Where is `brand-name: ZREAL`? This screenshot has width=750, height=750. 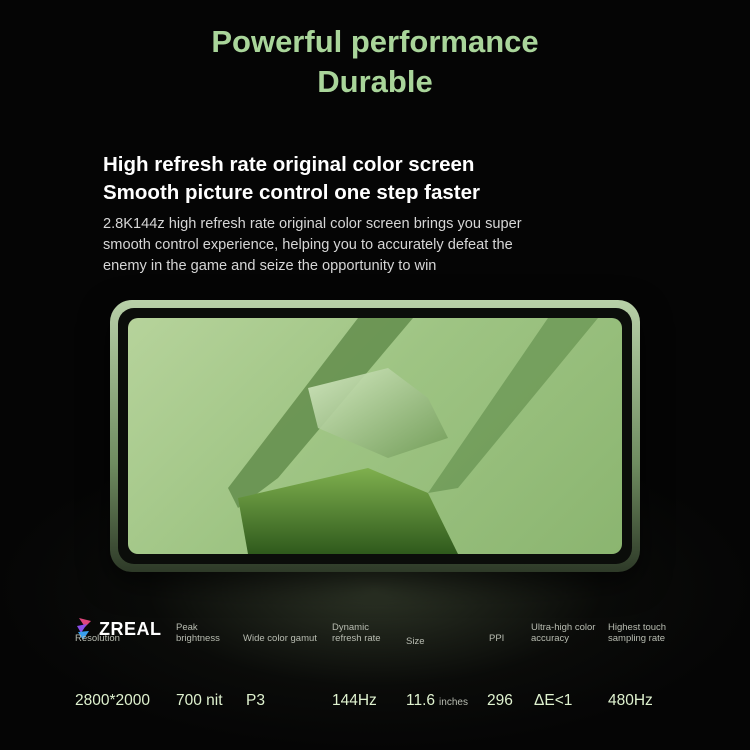
brand-name: ZREAL is located at coordinates (130, 628).